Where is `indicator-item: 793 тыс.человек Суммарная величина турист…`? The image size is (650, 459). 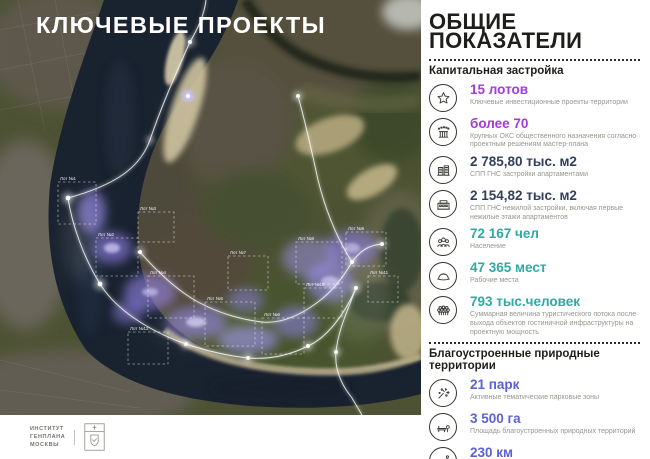 indicator-item: 793 тыс.человек Суммарная величина турист… is located at coordinates (534, 316).